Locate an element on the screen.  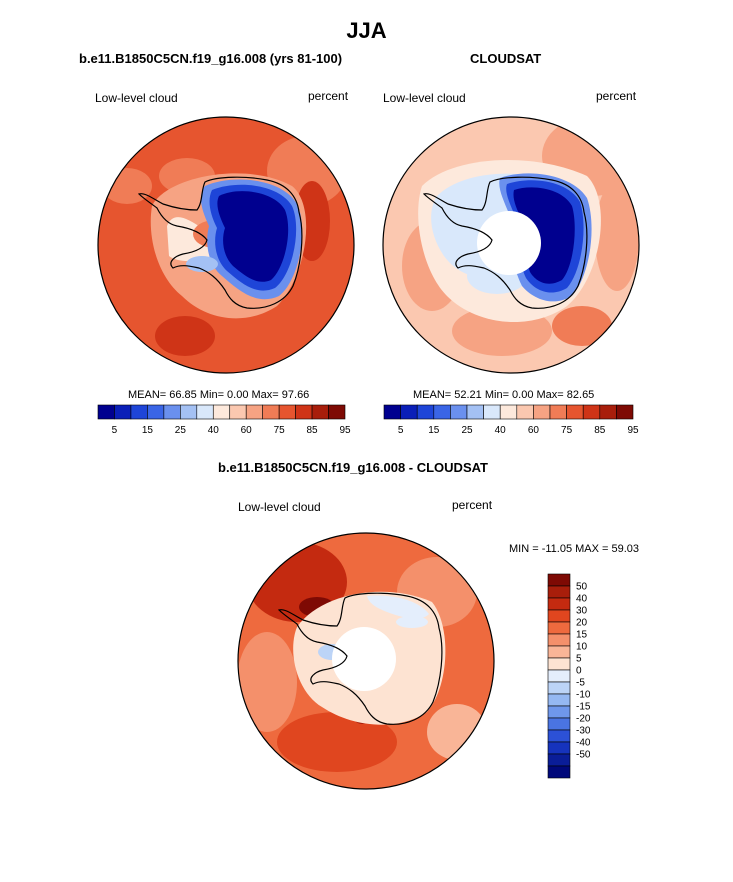
colorbar-cloudsat-tick-label: 25 is located at coordinates (467, 430).